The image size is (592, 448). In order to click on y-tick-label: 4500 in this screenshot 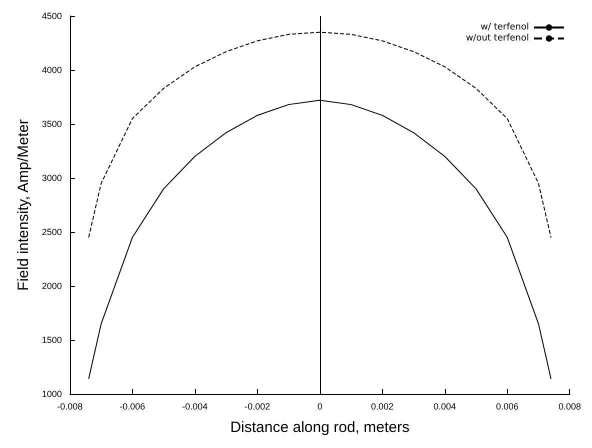, I will do `click(52, 16)`.